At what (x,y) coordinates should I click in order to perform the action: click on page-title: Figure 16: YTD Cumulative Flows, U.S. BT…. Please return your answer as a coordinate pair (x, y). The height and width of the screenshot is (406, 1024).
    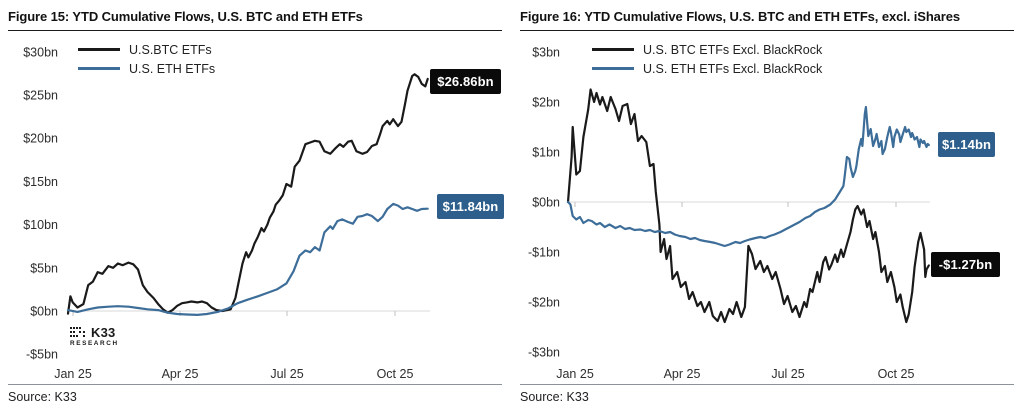
    Looking at the image, I should click on (767, 19).